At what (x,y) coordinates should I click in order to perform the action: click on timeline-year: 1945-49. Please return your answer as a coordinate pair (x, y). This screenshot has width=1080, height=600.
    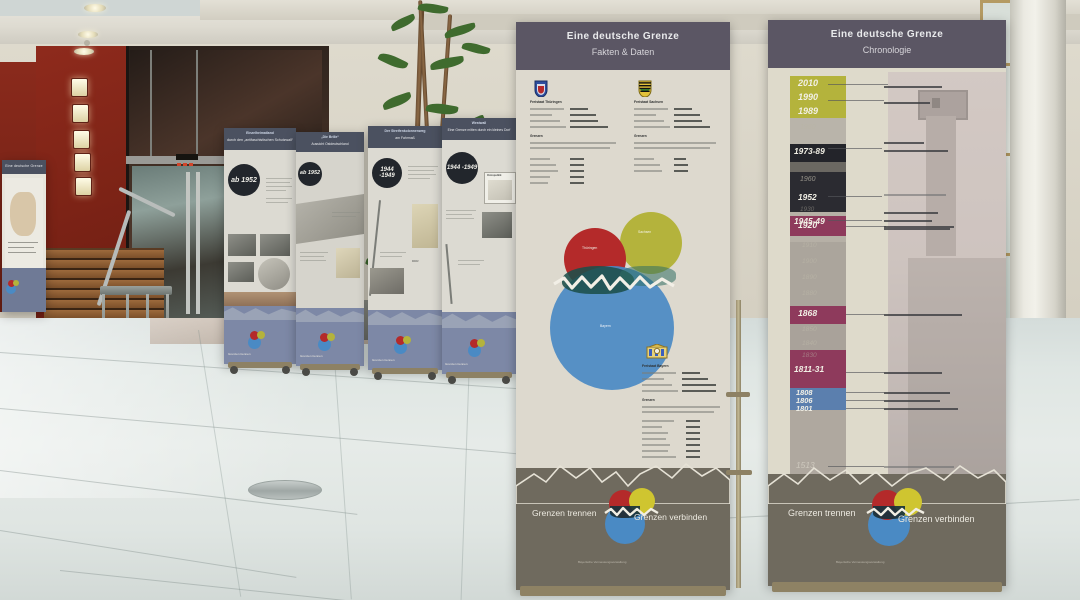
    Looking at the image, I should click on (809, 221).